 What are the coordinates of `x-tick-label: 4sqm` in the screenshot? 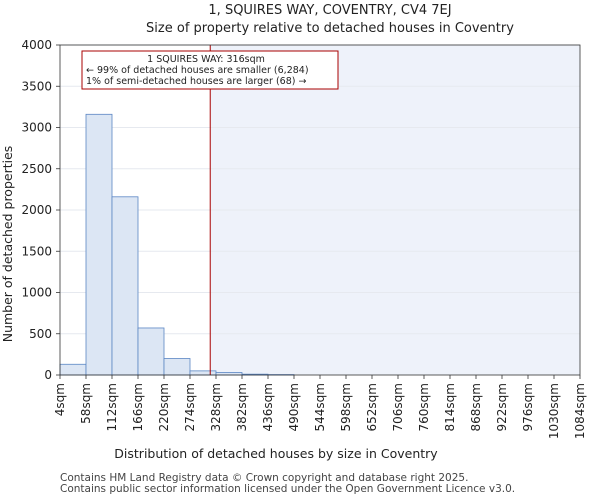 It's located at (60, 399).